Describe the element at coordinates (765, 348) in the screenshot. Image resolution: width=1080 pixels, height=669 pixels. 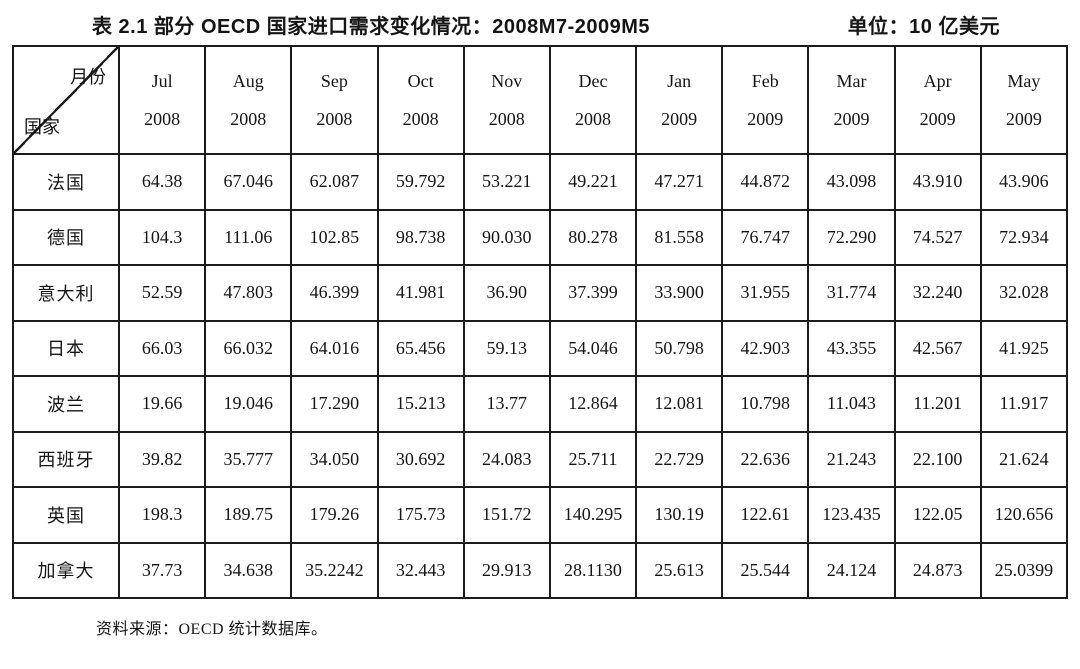
I see `value-cell: 42.903` at that location.